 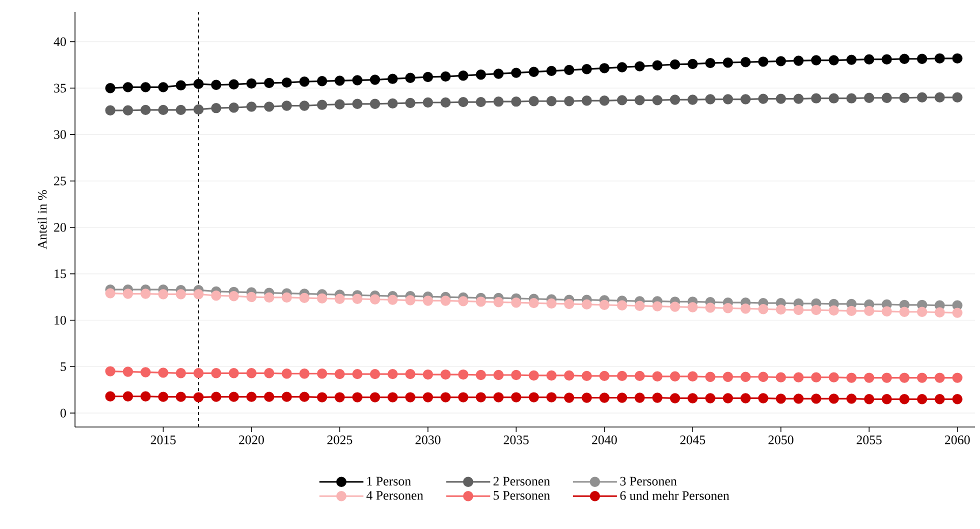 What do you see at coordinates (339, 440) in the screenshot?
I see `x-tick-label: 2025` at bounding box center [339, 440].